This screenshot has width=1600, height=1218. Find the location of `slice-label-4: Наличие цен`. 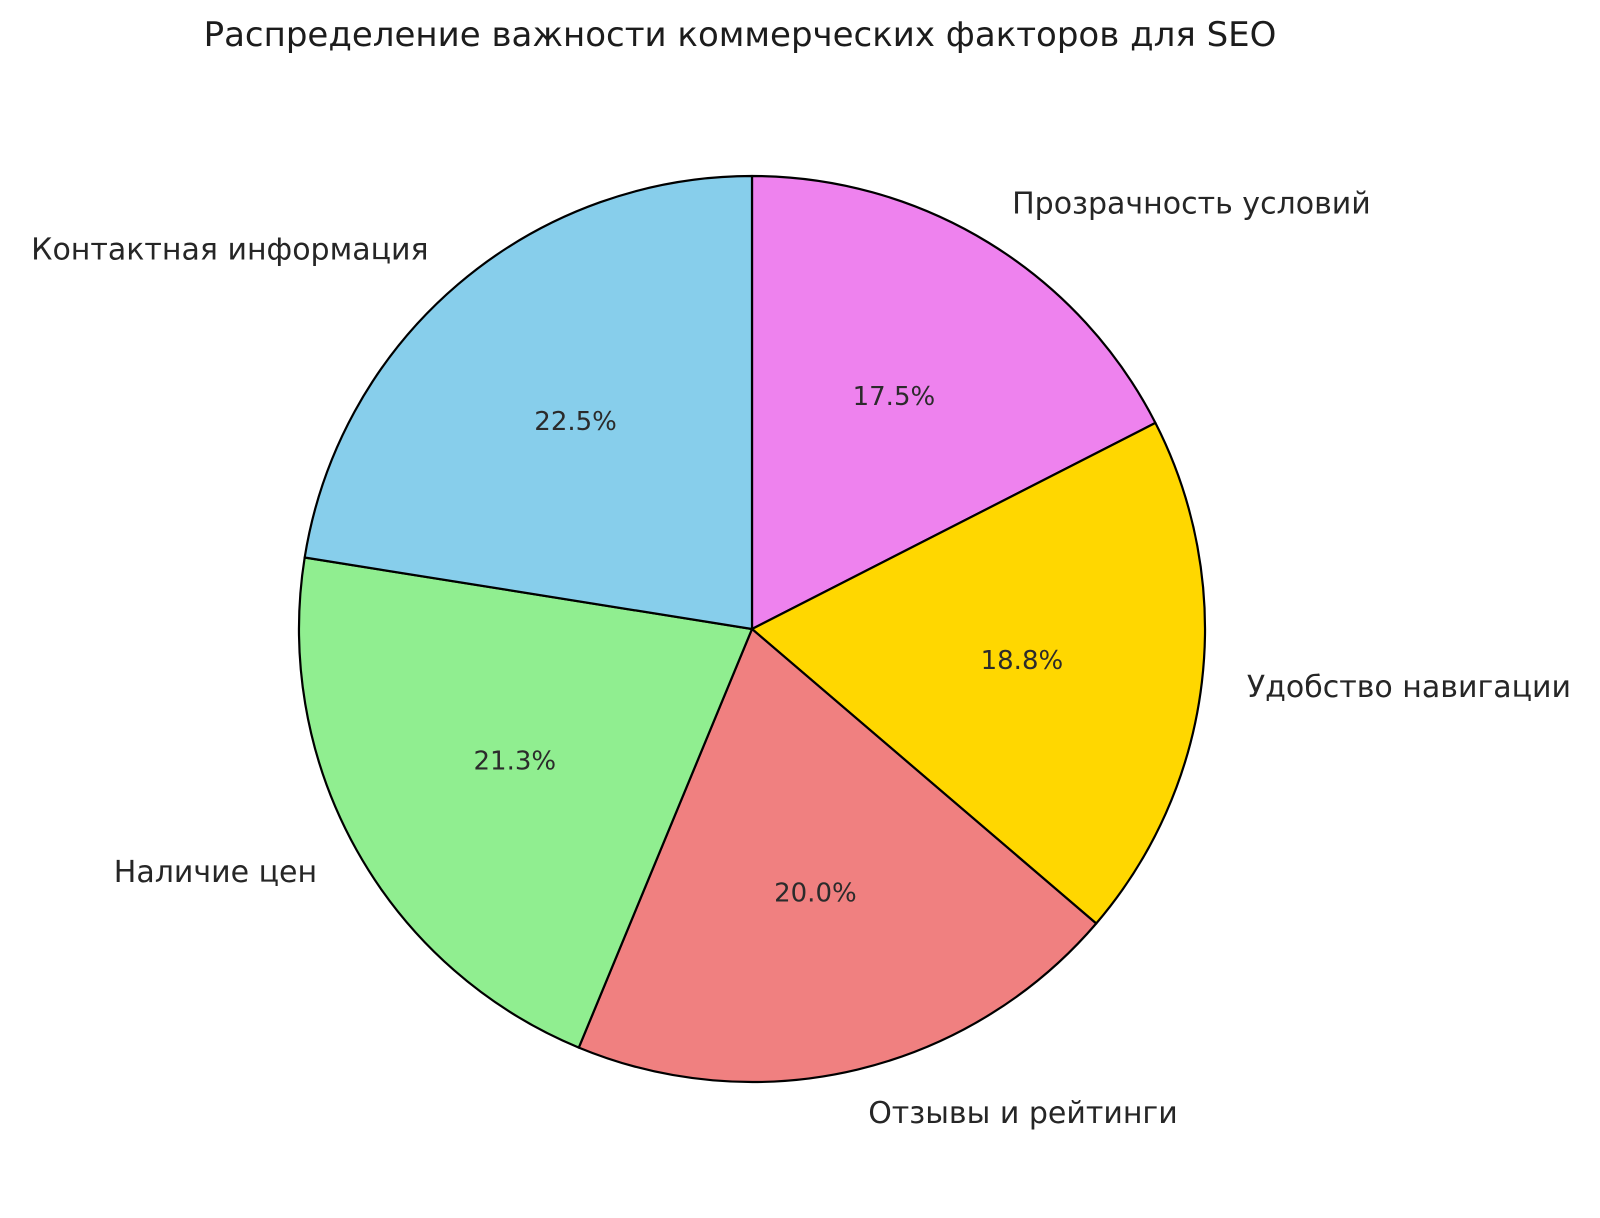

slice-label-4: Наличие цен is located at coordinates (215, 872).